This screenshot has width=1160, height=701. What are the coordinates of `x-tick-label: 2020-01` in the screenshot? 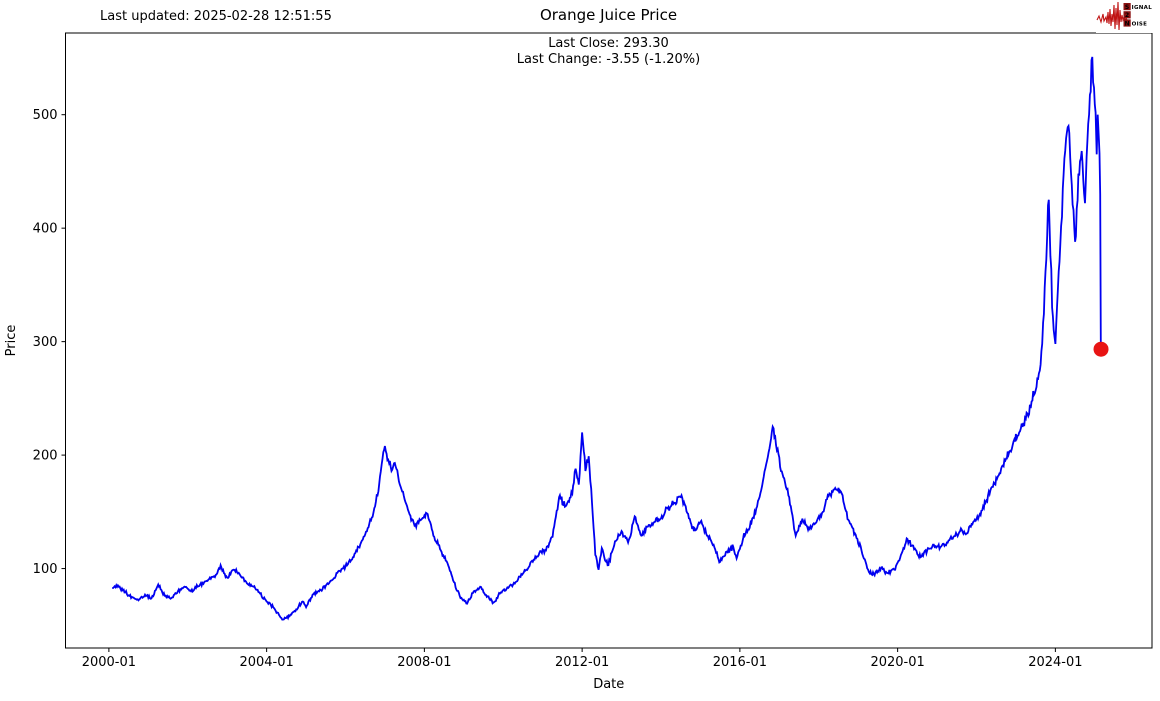 It's located at (897, 662).